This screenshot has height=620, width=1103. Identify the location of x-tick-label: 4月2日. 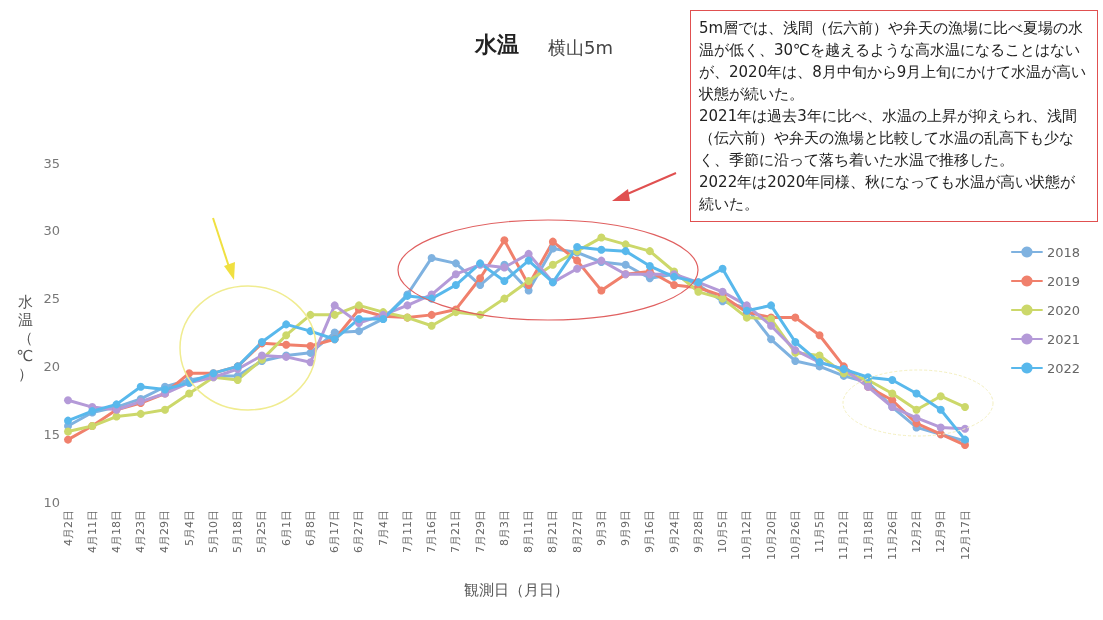
(68, 528).